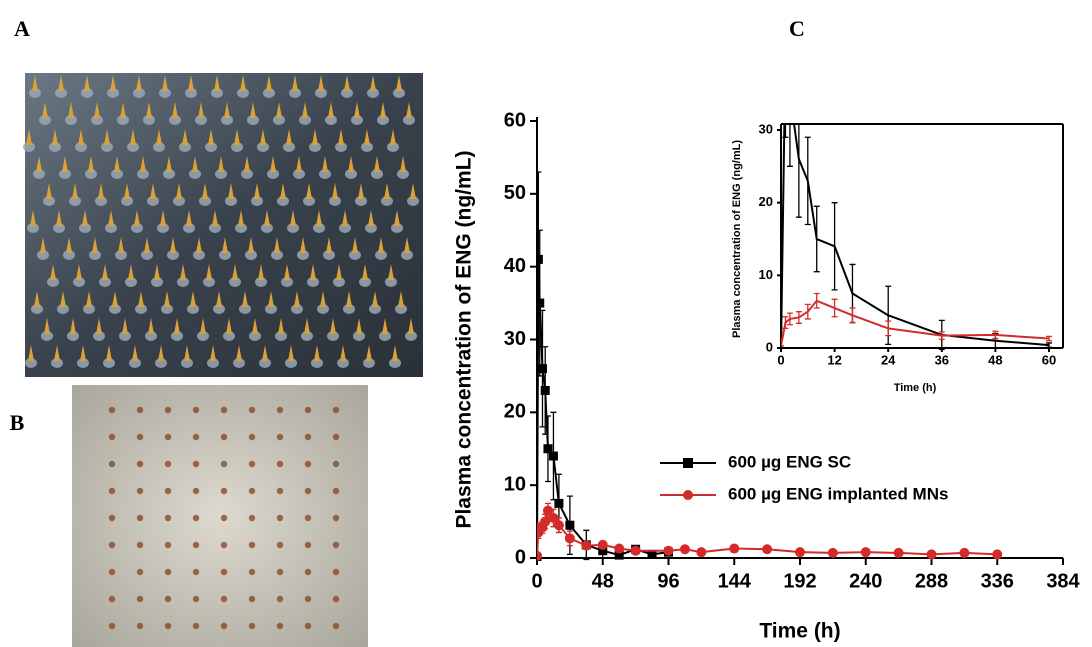 The height and width of the screenshot is (647, 1092). I want to click on legend-label: 600 µg ENG SC, so click(789, 461).